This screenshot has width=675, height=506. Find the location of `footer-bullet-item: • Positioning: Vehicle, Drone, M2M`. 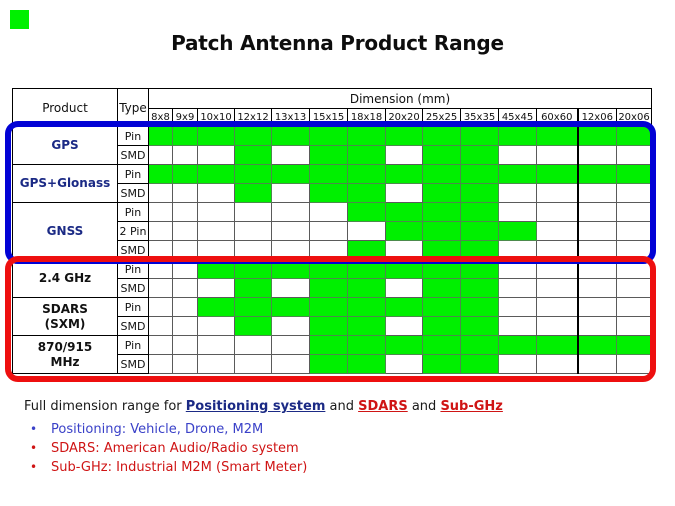

footer-bullet-item: • Positioning: Vehicle, Drone, M2M is located at coordinates (263, 429).